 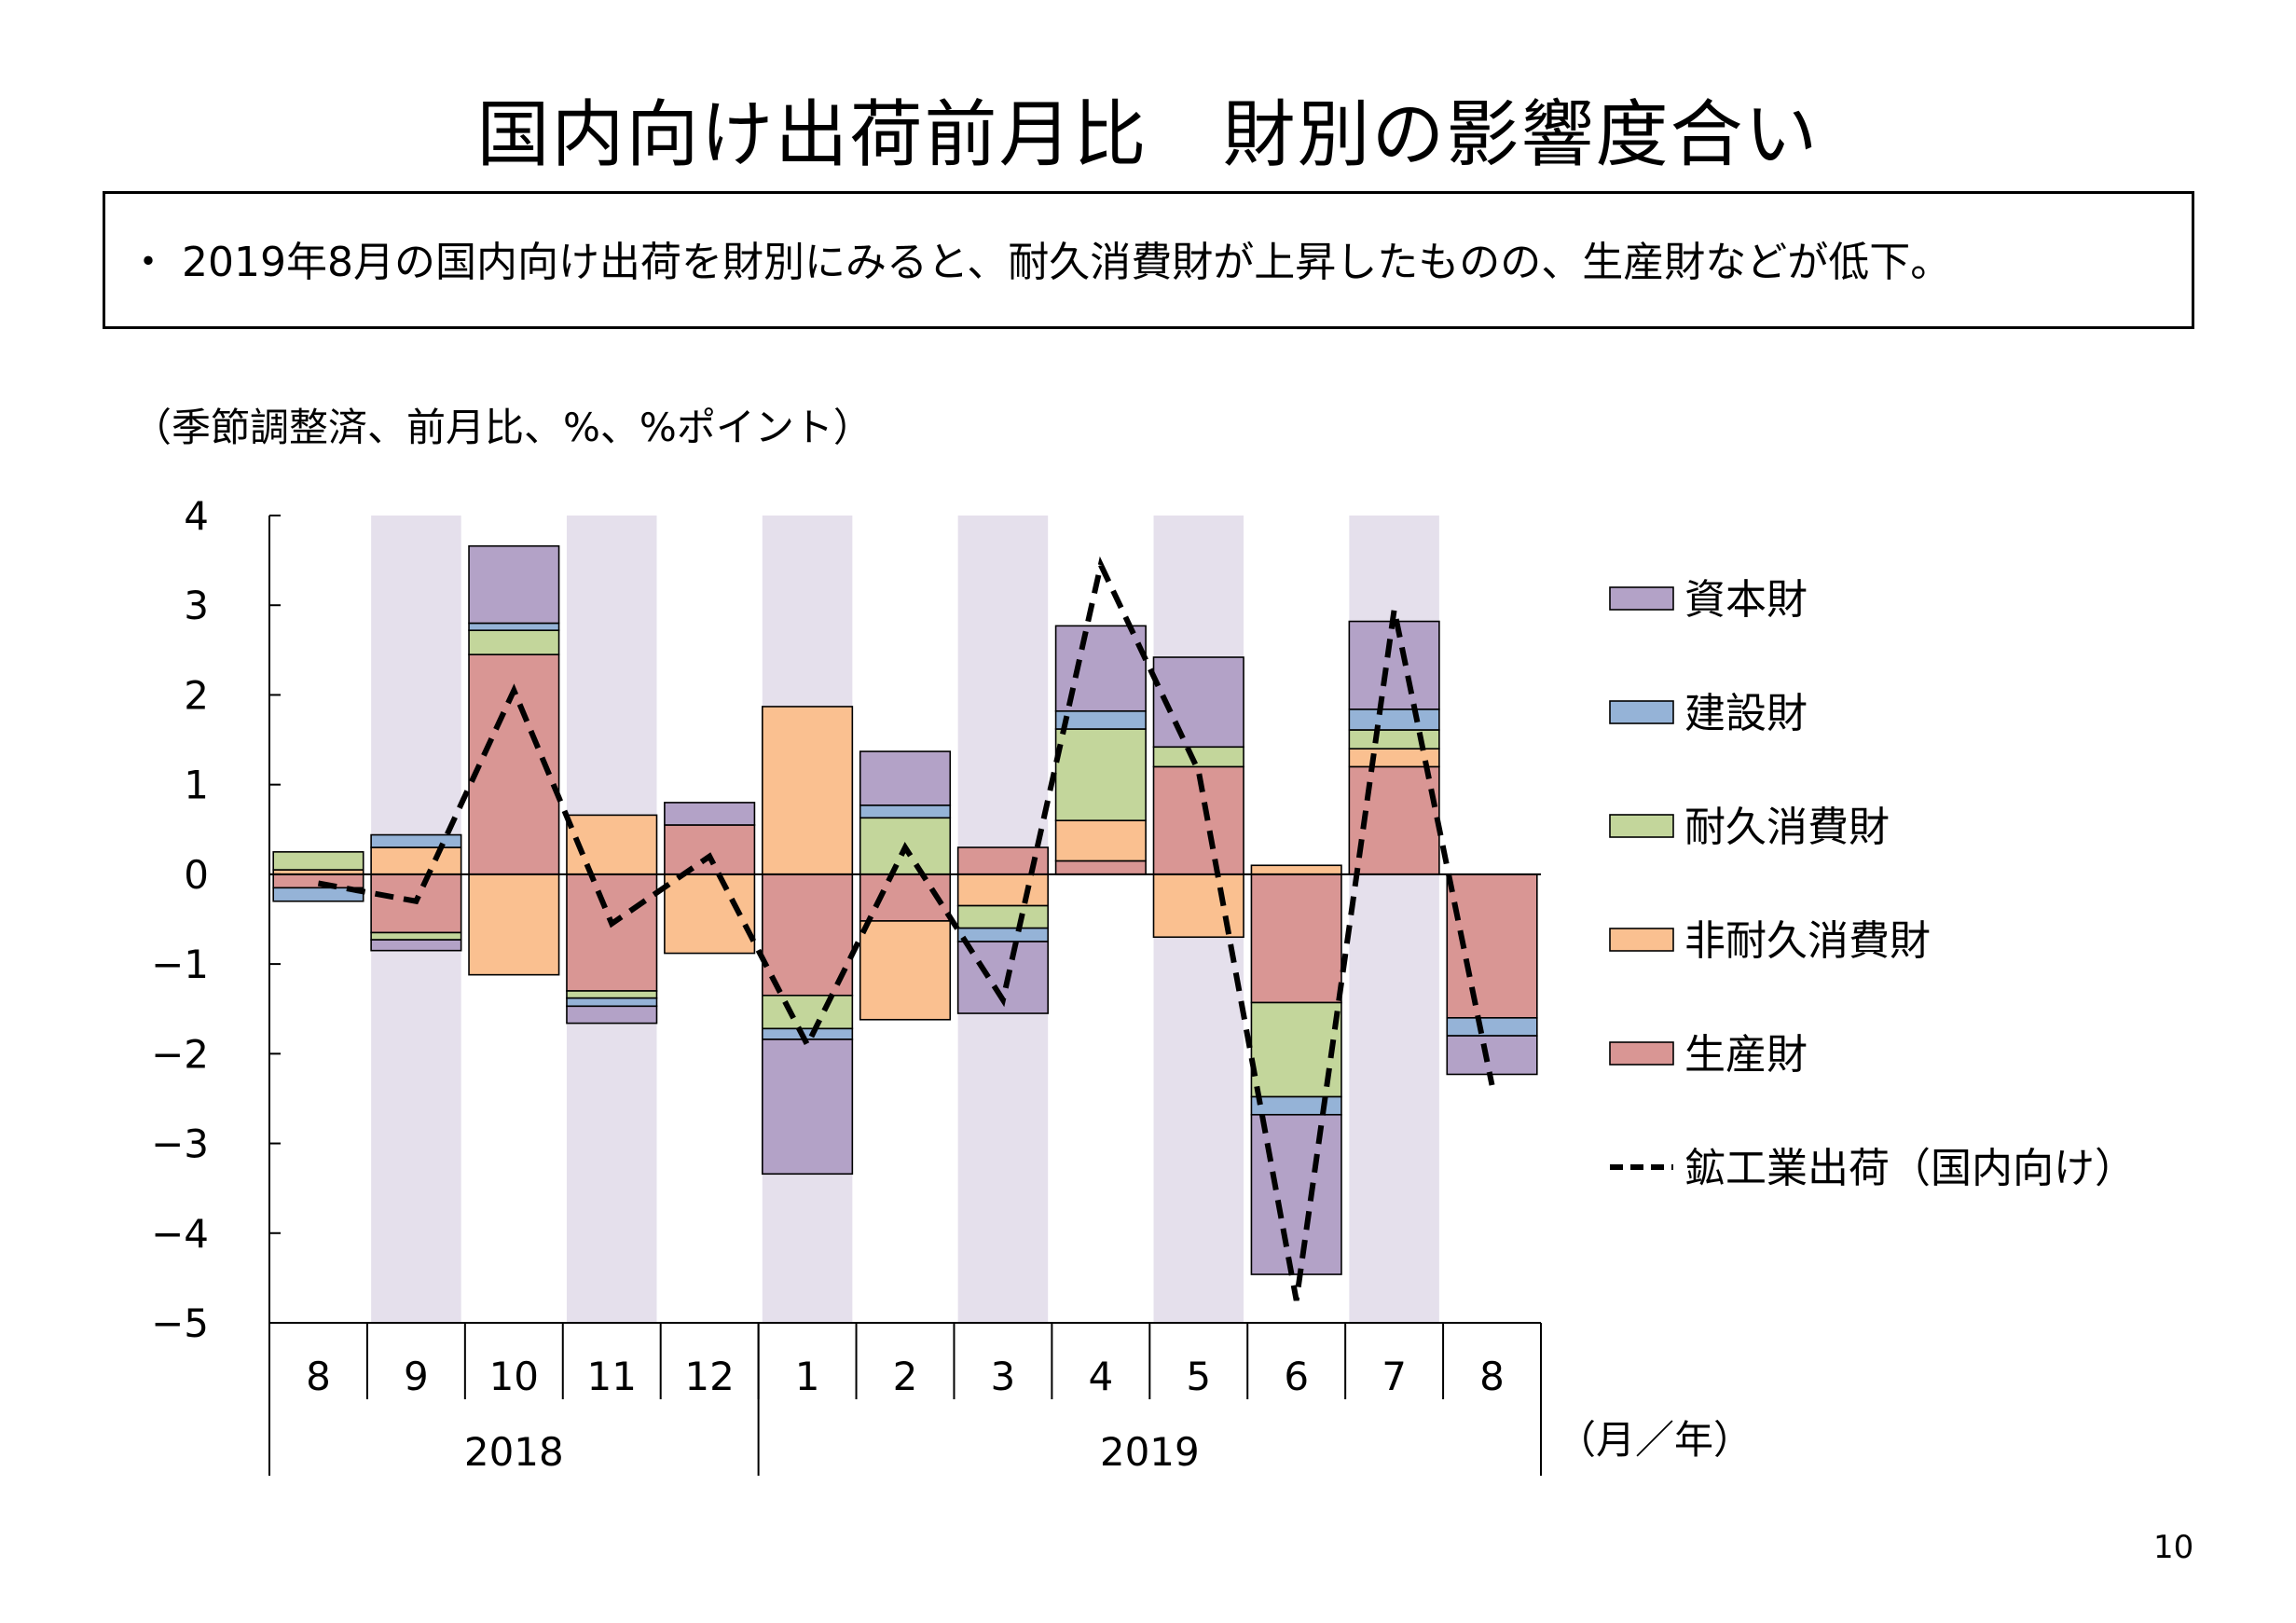 I want to click on bar-segment-s4-c2, so click(x=514, y=584).